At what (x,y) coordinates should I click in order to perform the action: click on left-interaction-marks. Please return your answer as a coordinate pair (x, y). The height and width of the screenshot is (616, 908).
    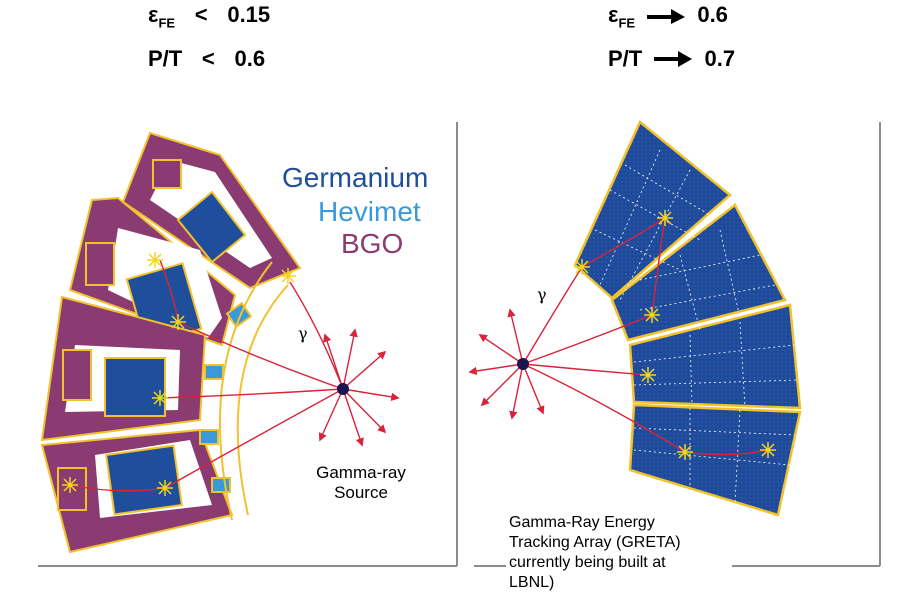
    Looking at the image, I should click on (179, 374).